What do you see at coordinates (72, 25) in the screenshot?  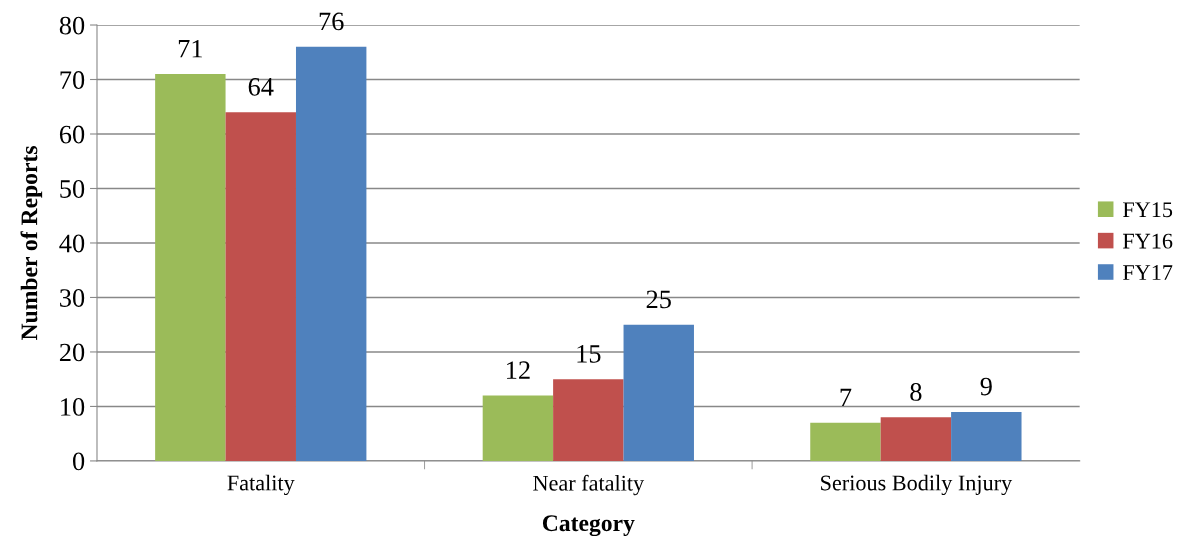 I see `y-tick-label: 80` at bounding box center [72, 25].